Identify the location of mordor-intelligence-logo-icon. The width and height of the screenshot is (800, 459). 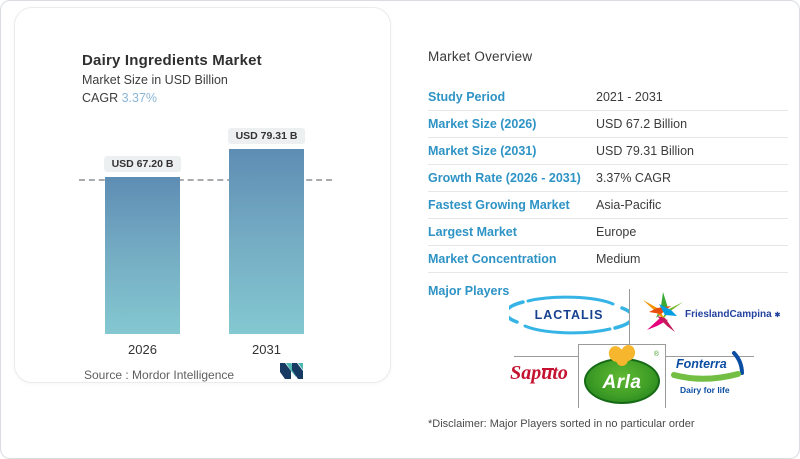
(291, 373).